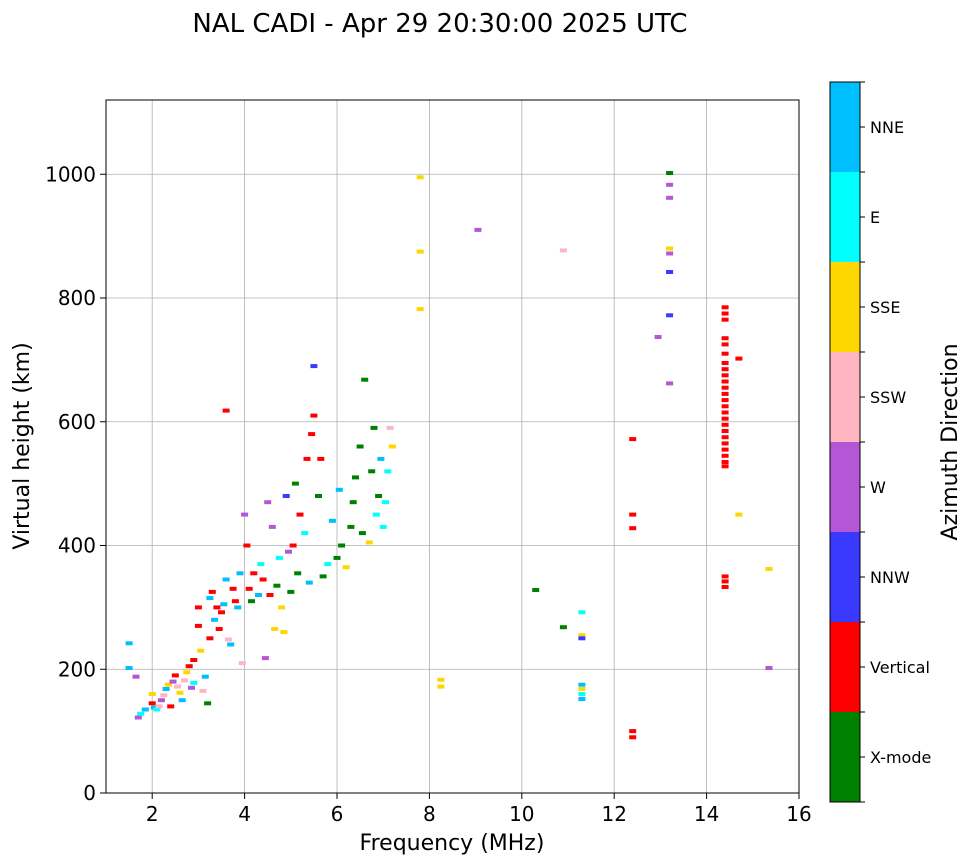 The height and width of the screenshot is (865, 972). Describe the element at coordinates (950, 441) in the screenshot. I see `colorbar-title: Azimuth Direction` at that location.